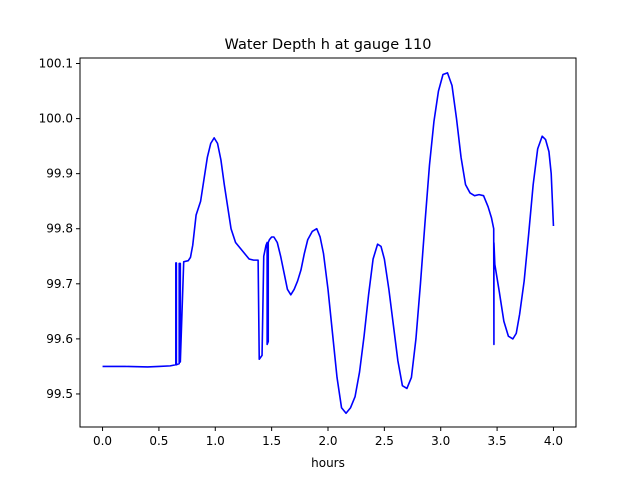 This screenshot has width=640, height=480. Describe the element at coordinates (327, 441) in the screenshot. I see `x-tick-label: 2.0` at that location.